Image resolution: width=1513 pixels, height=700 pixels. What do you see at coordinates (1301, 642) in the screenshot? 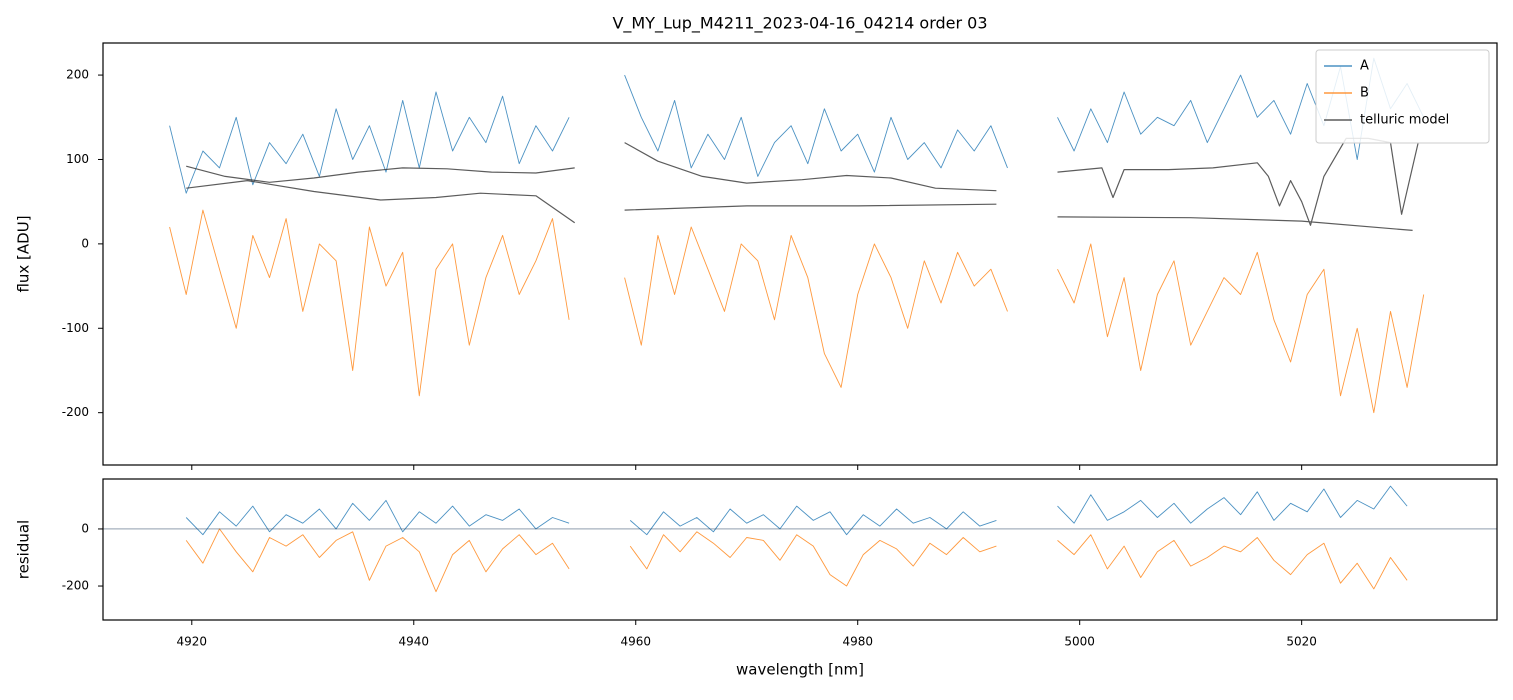
I see `x-tick-label: 5020` at bounding box center [1301, 642].